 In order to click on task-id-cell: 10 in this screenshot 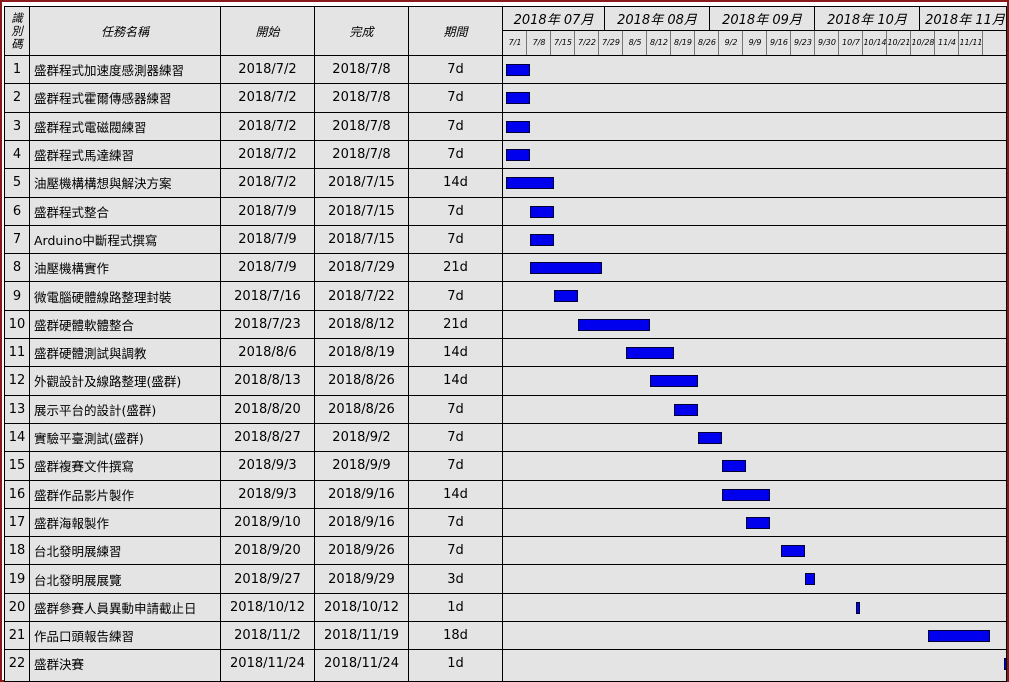, I will do `click(17, 324)`.